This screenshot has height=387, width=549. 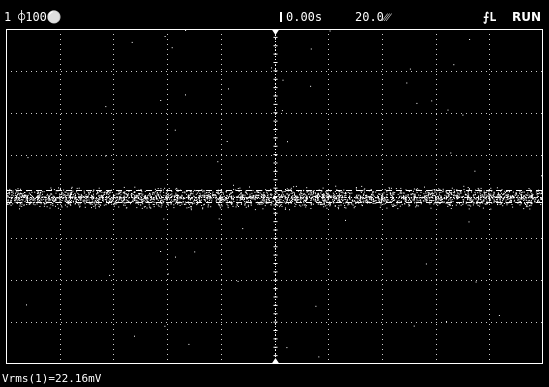 I want to click on time-offset: 0.00s, so click(x=304, y=17).